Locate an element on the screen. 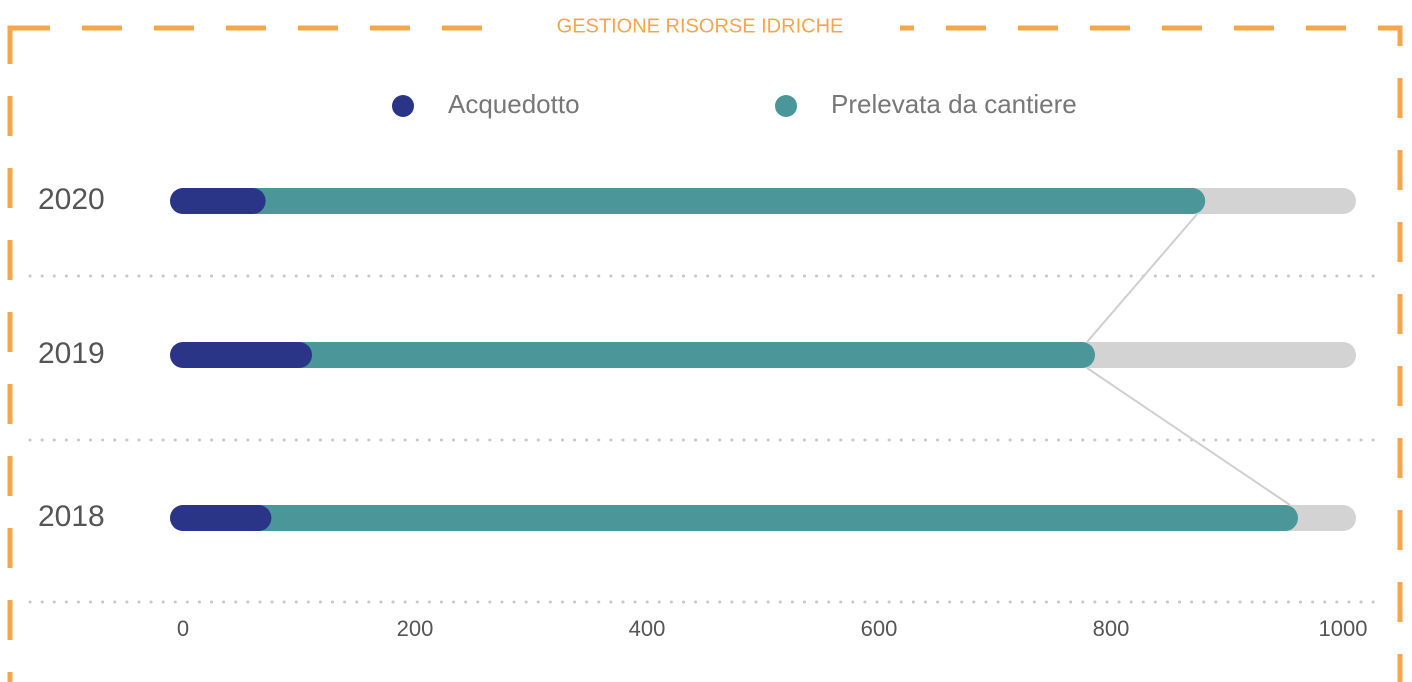 Image resolution: width=1412 pixels, height=682 pixels. y-tick-label: 2020 is located at coordinates (71, 199).